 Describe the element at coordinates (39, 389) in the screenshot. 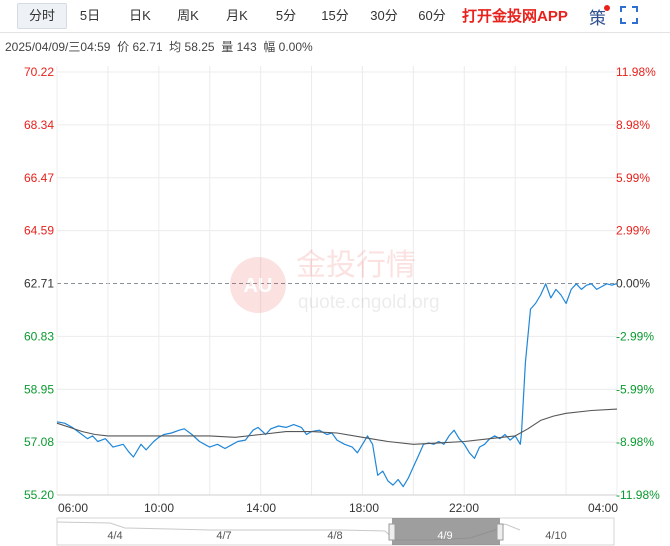

I see `y-tick-label: 58.95` at that location.